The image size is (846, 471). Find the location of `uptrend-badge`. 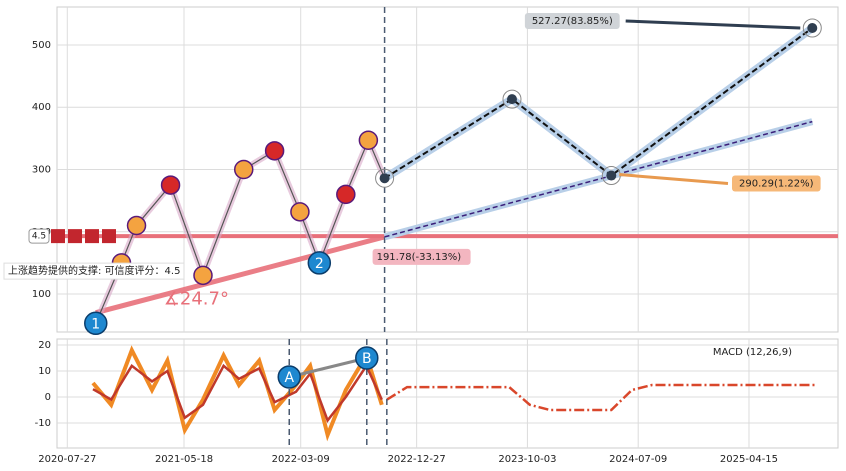

uptrend-badge is located at coordinates (421, 256).